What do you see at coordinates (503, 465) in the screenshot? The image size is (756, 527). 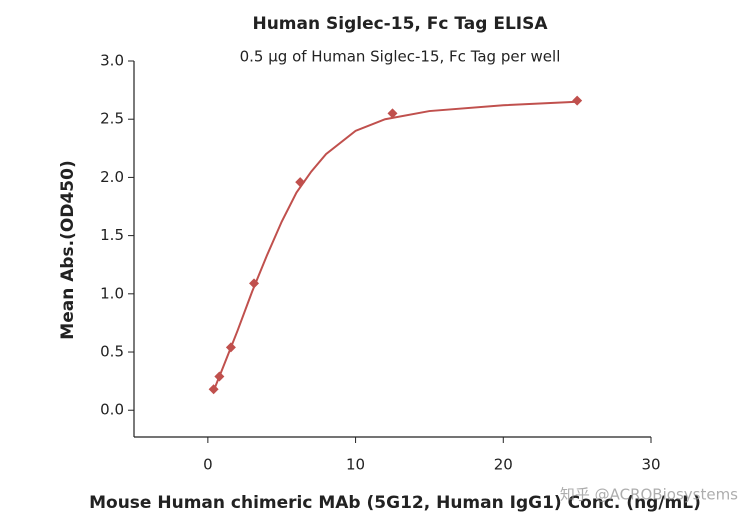 I see `x-tick-label: 20` at bounding box center [503, 465].